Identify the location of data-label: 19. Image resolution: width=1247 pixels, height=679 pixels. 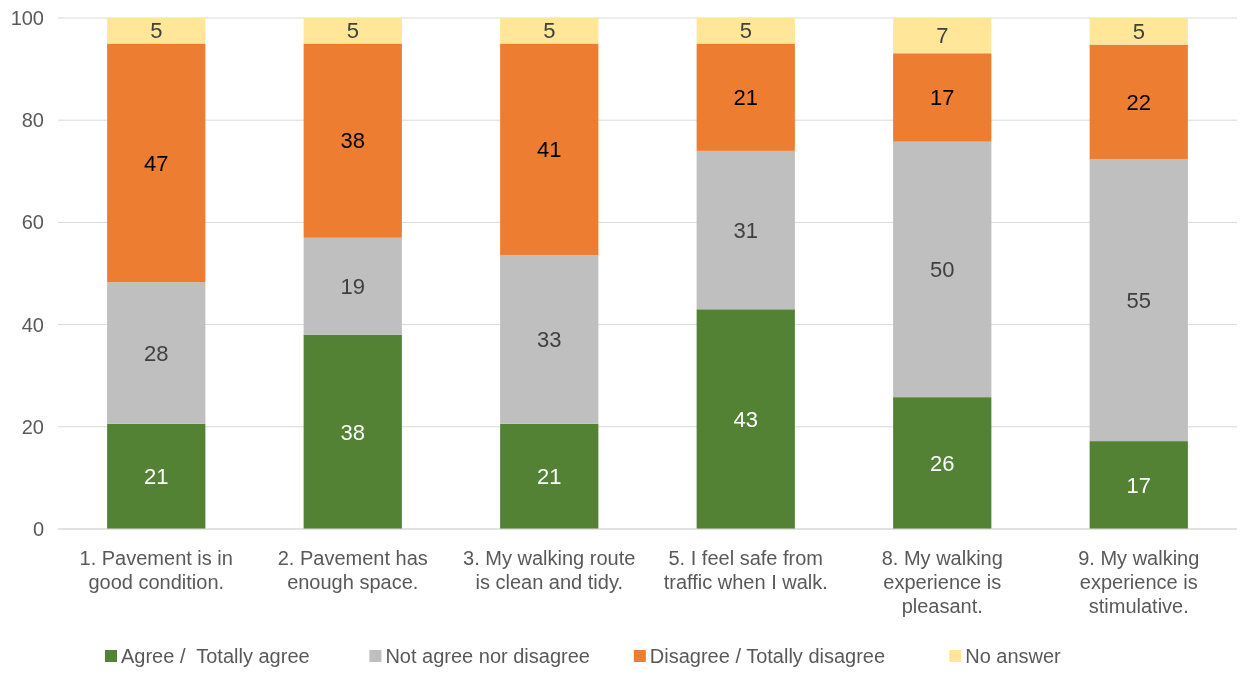
(352, 286).